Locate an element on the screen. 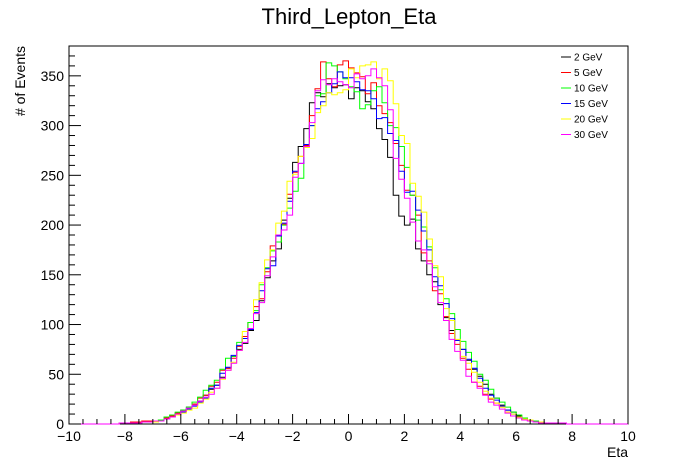  x-axis: −10 −8 −6 −4 −2 0 2 4 6 8 10 is located at coordinates (346, 429).